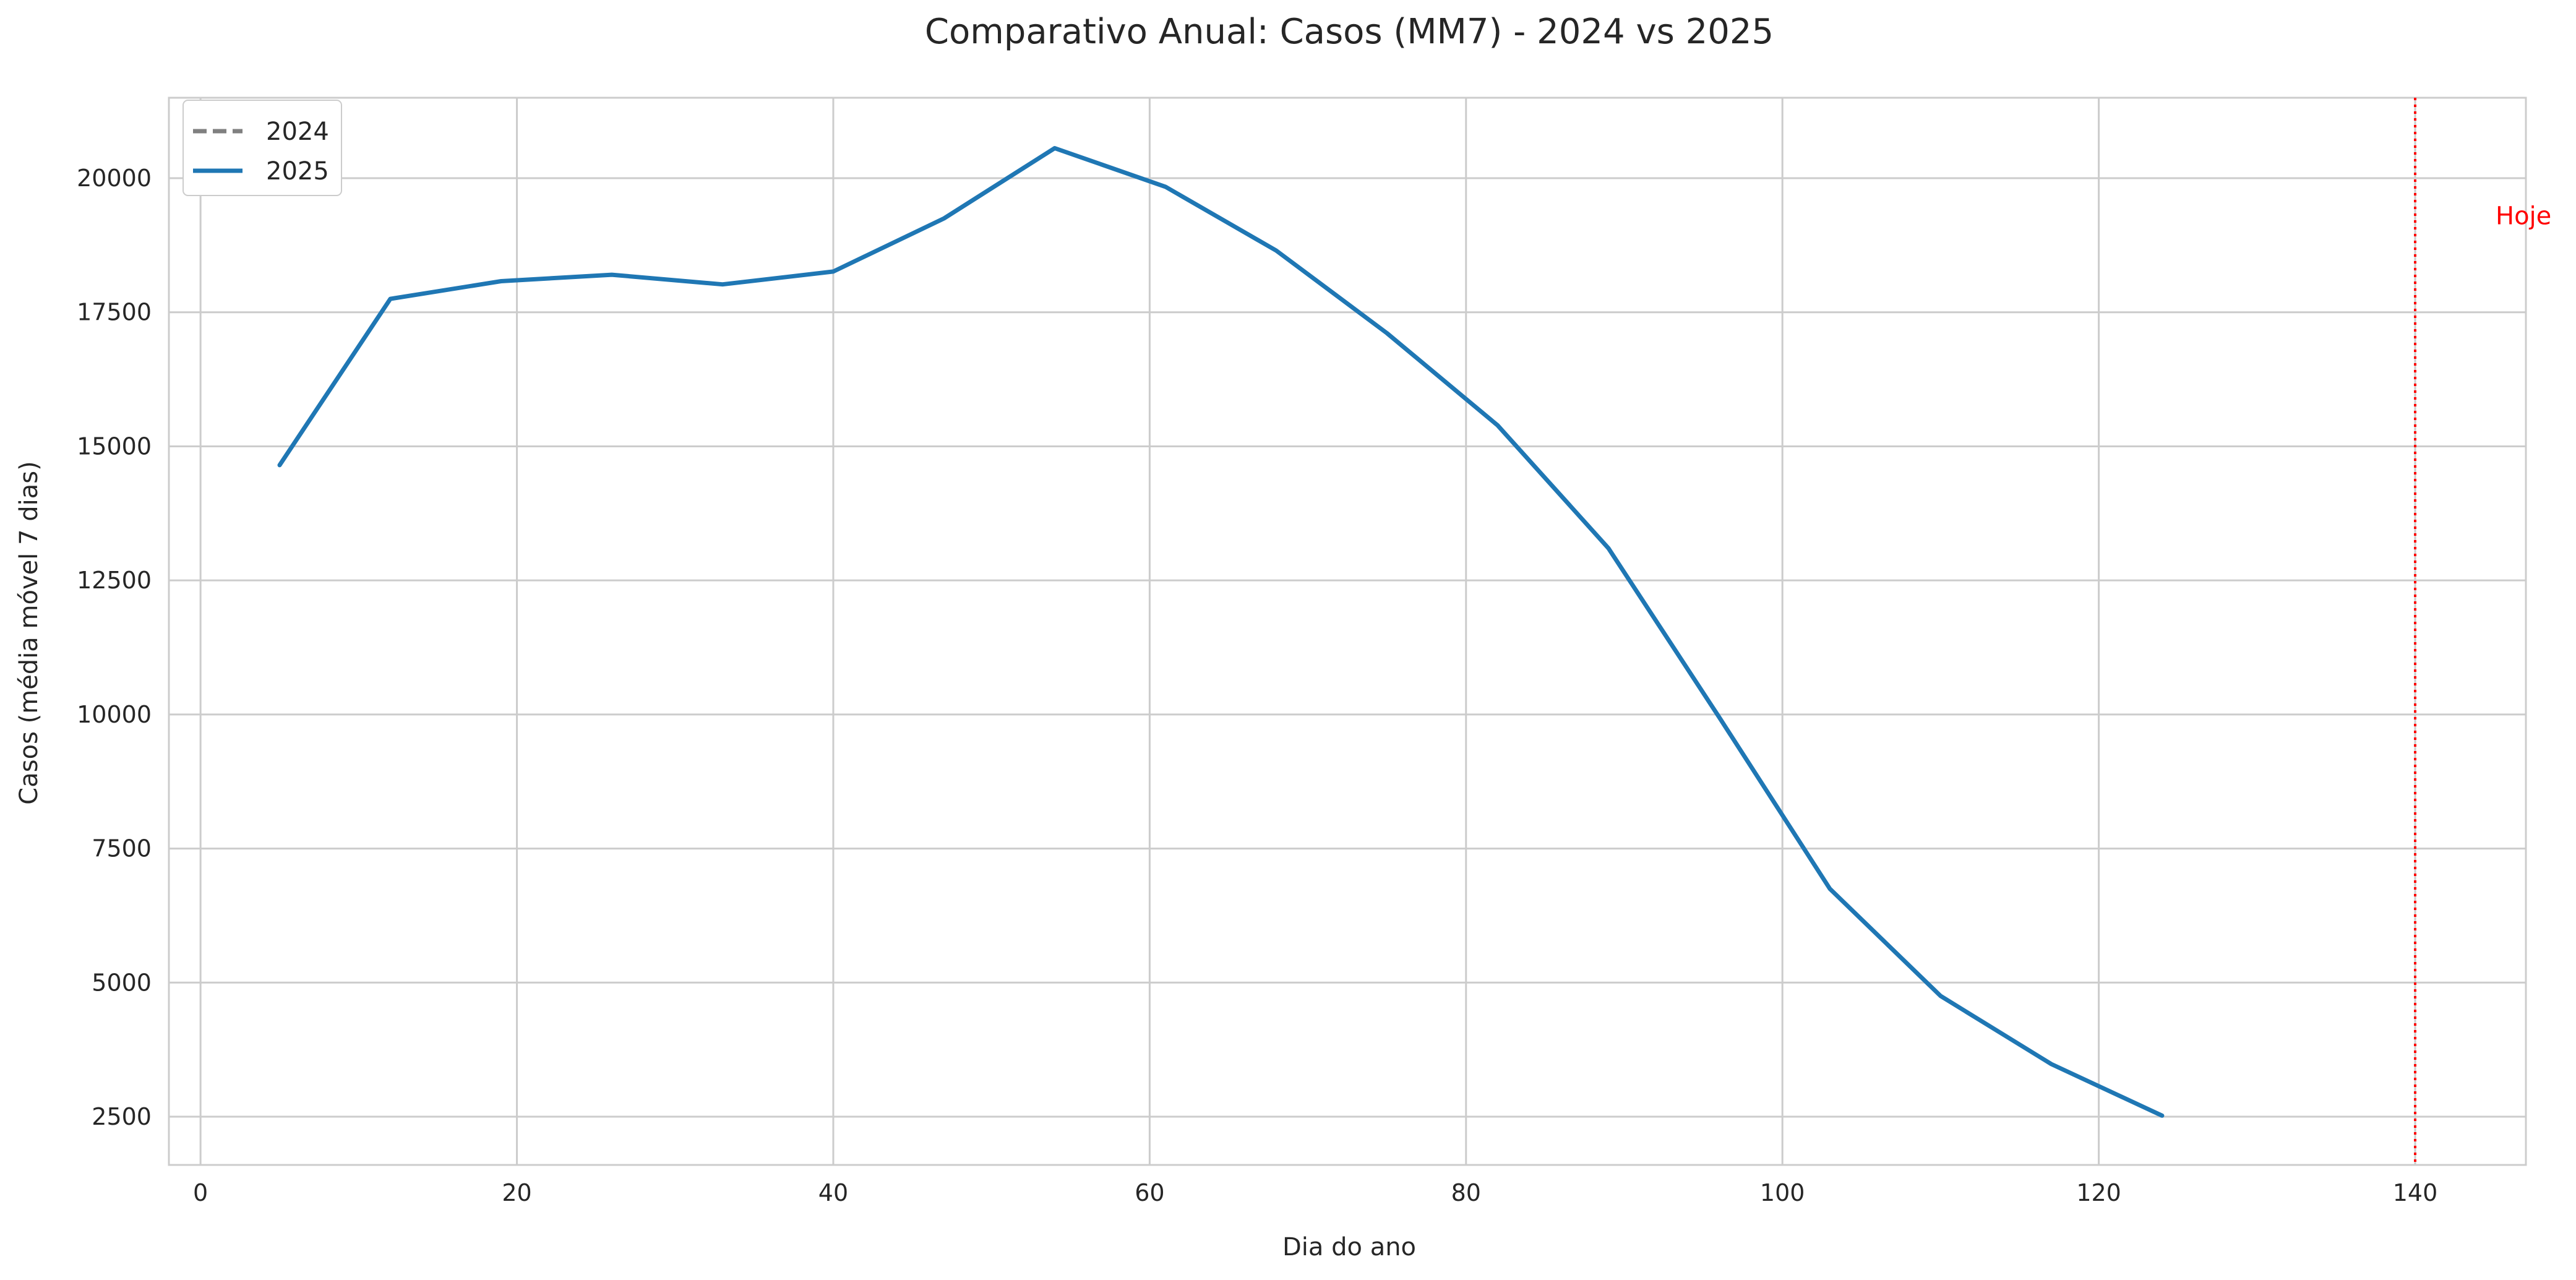  I want to click on y-tick-label: 15000, so click(114, 446).